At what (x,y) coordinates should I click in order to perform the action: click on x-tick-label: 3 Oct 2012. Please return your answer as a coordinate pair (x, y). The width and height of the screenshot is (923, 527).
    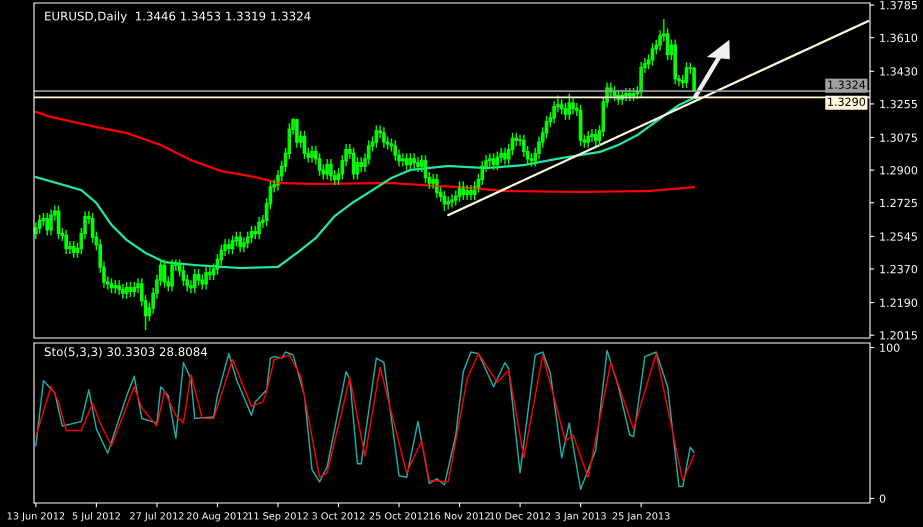
    Looking at the image, I should click on (338, 516).